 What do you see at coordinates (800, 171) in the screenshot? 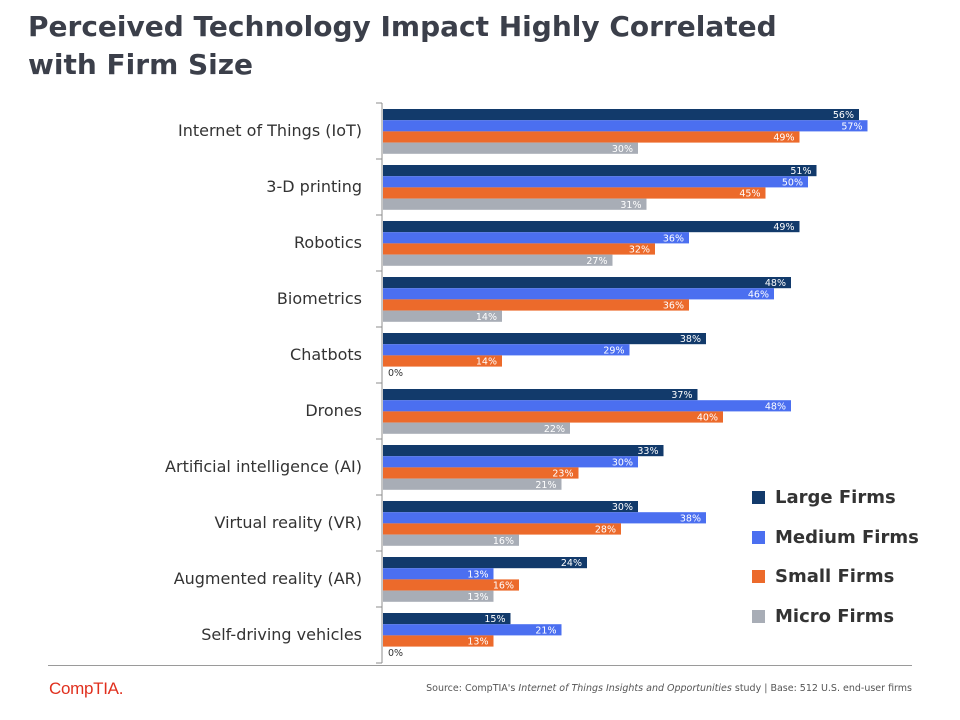
I see `data-label: 51%` at bounding box center [800, 171].